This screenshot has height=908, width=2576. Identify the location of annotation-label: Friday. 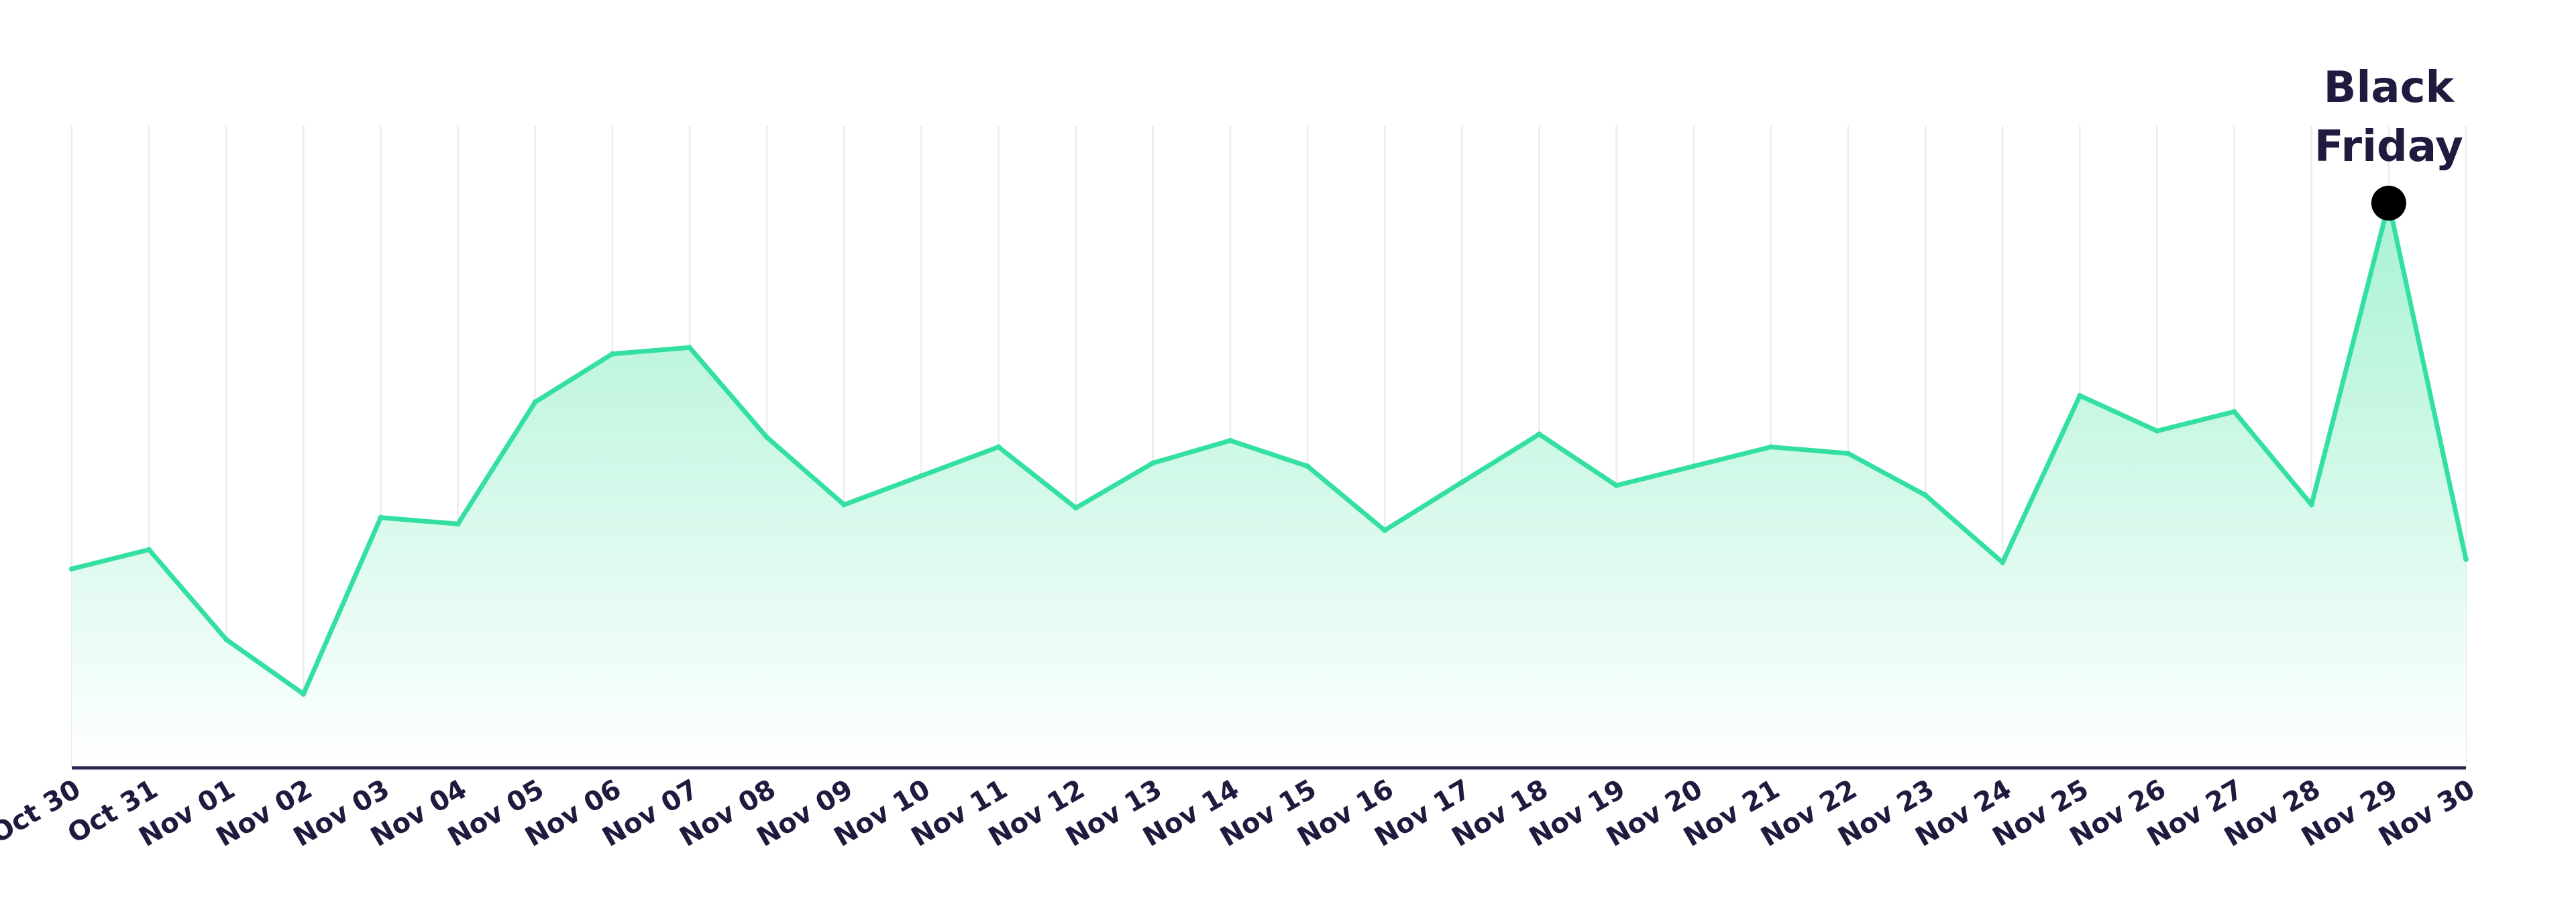
(2388, 147).